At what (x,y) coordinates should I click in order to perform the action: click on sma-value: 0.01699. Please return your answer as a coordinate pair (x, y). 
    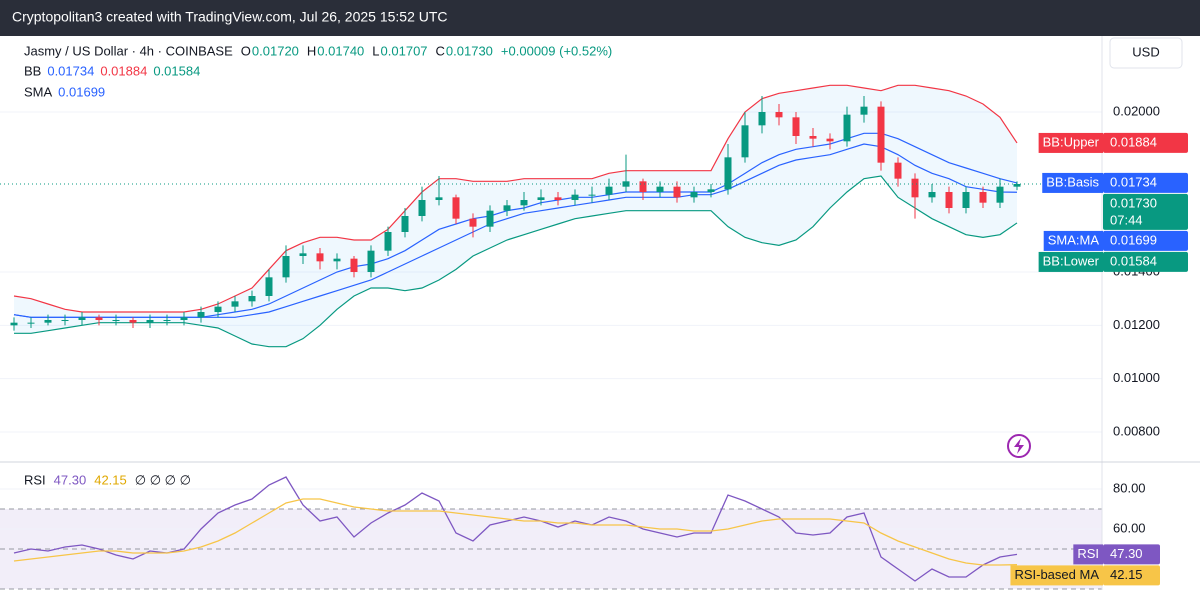
    Looking at the image, I should click on (81, 91).